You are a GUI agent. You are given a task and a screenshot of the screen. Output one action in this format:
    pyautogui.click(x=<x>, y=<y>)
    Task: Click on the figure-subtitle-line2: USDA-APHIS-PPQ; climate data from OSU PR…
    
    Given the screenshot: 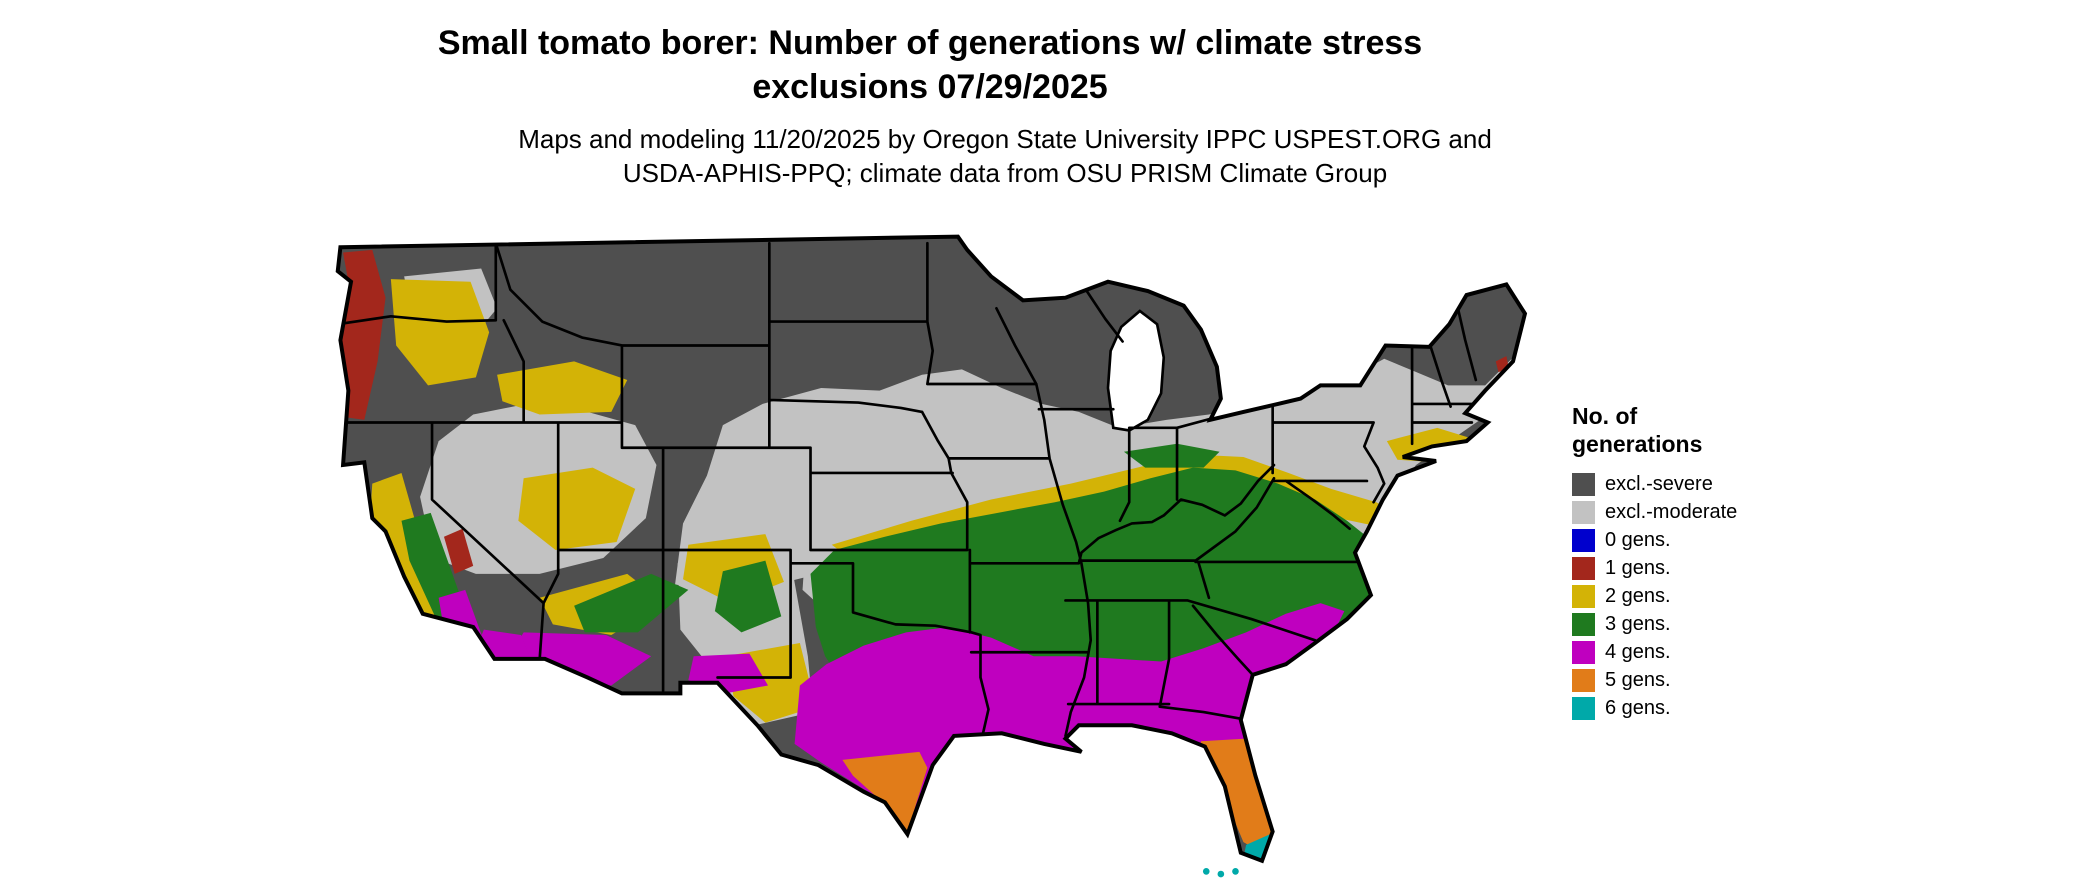 What is the action you would take?
    pyautogui.click(x=1005, y=173)
    